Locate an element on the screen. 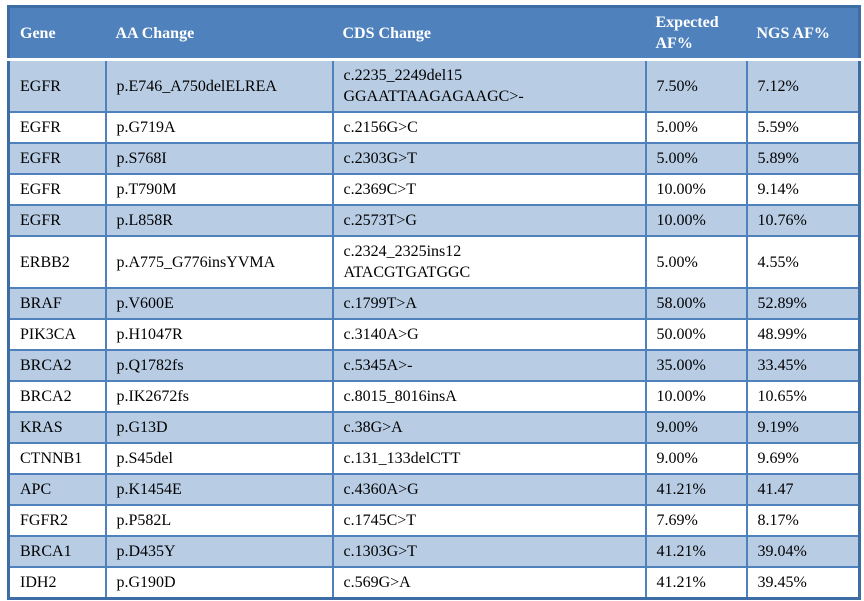  table-row: EGFR p.G719A c.2156G>C 5.00% 5.59% is located at coordinates (434, 127).